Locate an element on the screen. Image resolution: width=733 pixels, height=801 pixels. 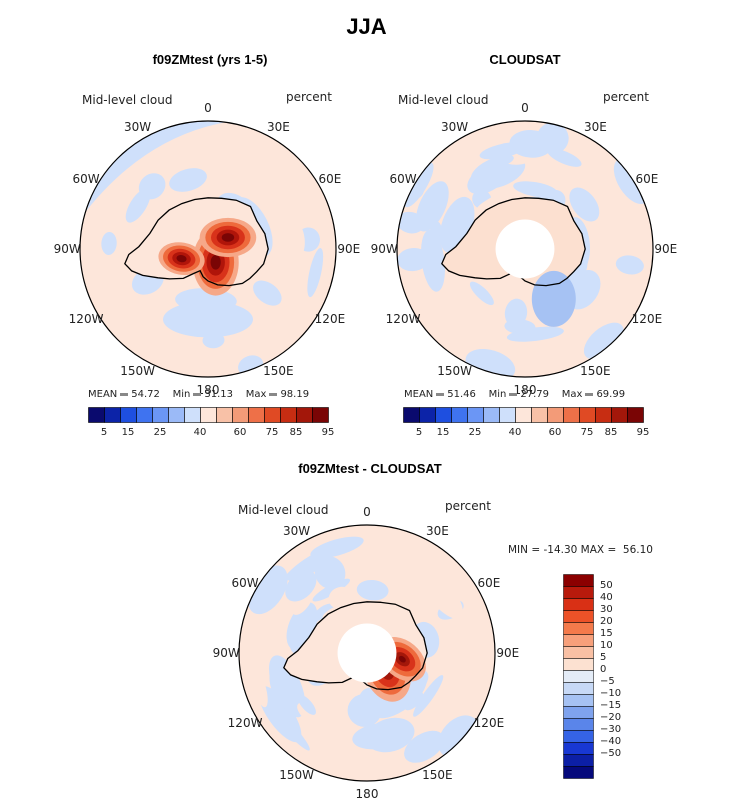
variable-label-diff: Mid-level cloud is located at coordinates (283, 510).